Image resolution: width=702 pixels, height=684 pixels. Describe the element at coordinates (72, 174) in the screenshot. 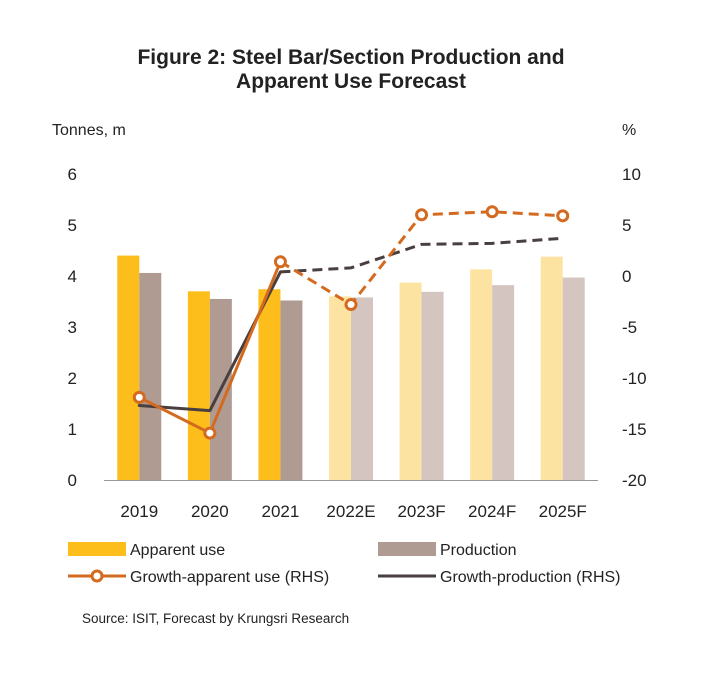

I see `left-tick-label: 6` at that location.